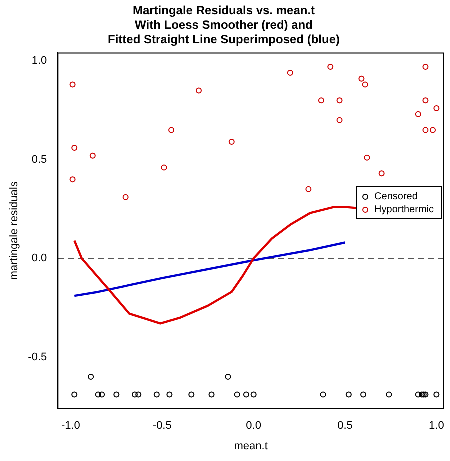 This screenshot has height=461, width=450. I want to click on legend-label: Censored, so click(396, 197).